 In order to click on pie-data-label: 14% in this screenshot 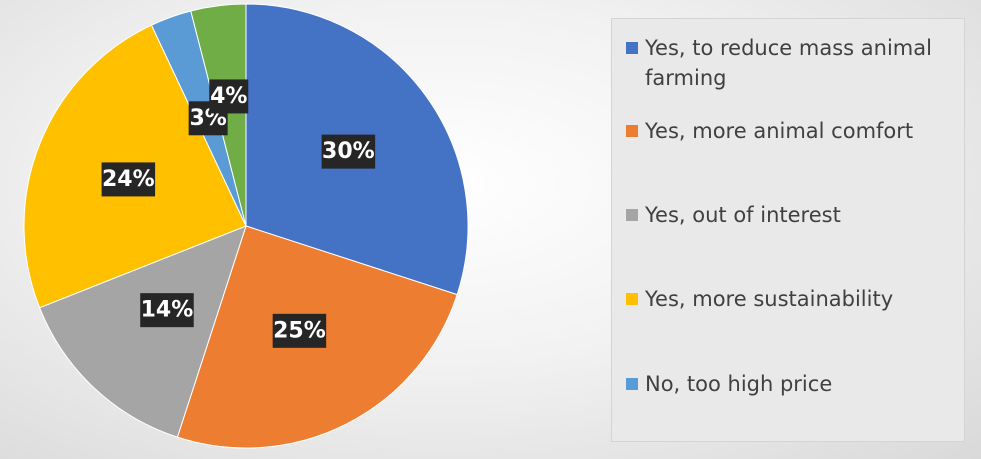, I will do `click(167, 310)`.